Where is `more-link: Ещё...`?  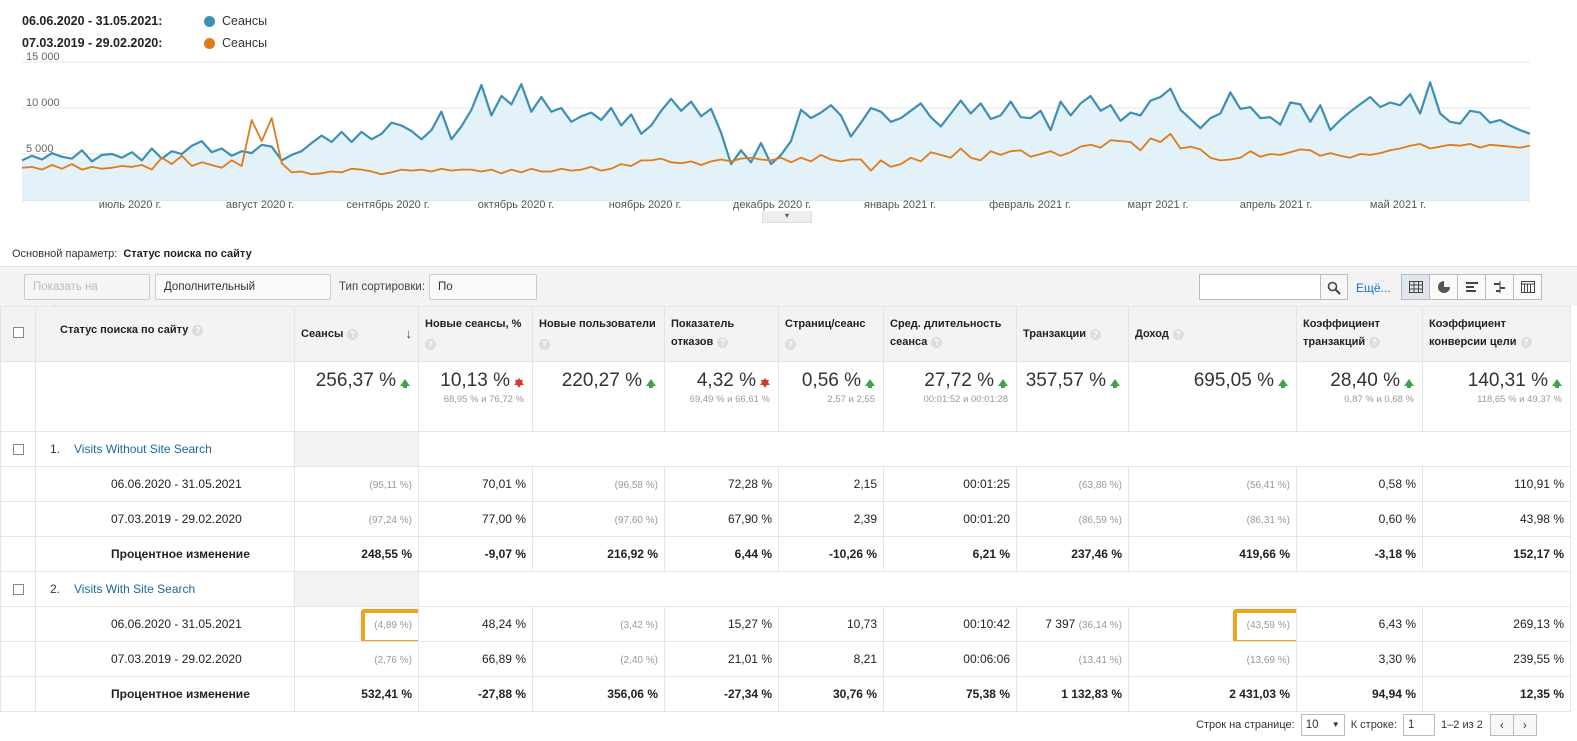
more-link: Ещё... is located at coordinates (1373, 288).